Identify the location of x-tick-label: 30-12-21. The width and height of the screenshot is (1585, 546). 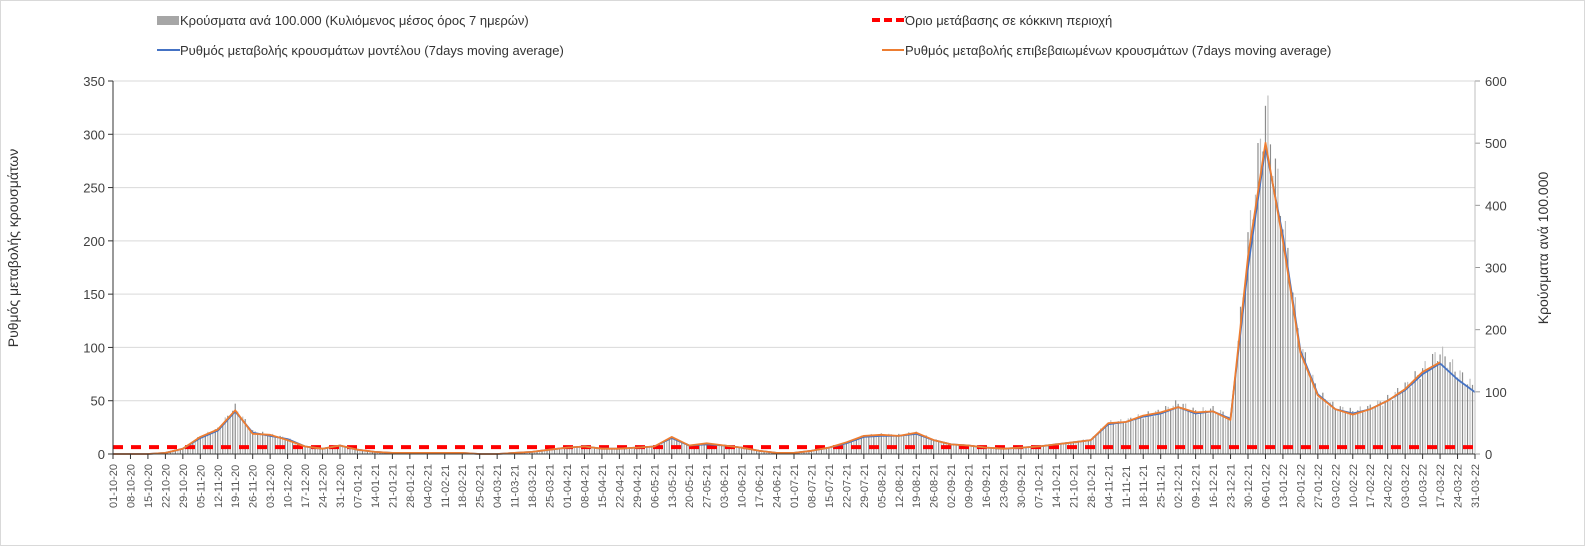
(1249, 486).